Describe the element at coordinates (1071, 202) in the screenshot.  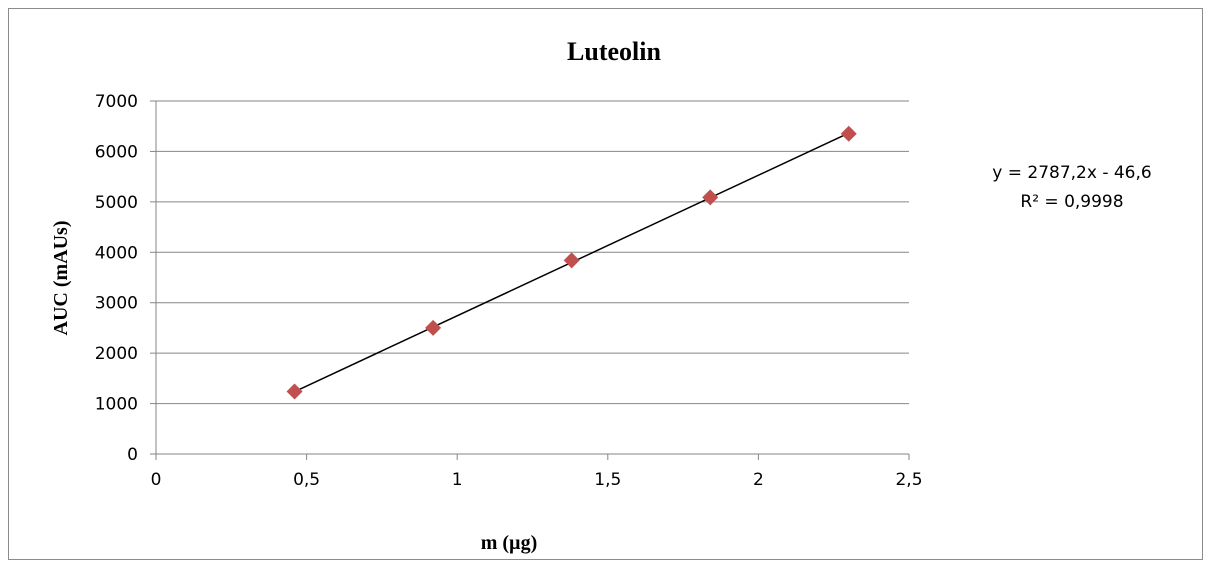
I see `trendline-r-squared: R² = 0,9998` at that location.